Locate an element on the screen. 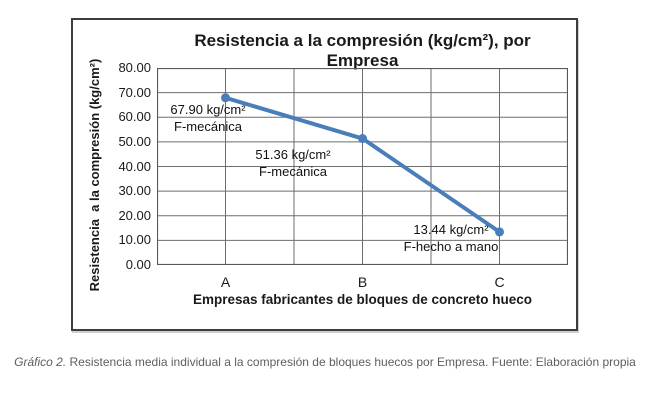 Image resolution: width=650 pixels, height=401 pixels. data-label-b-value: 51.36 kg/cm² is located at coordinates (293, 154).